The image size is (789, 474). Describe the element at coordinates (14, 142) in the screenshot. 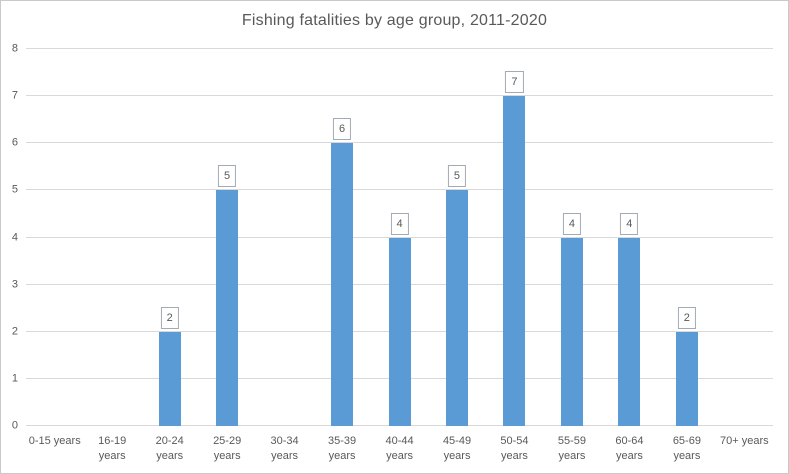

I see `y-tick-label: 6` at that location.